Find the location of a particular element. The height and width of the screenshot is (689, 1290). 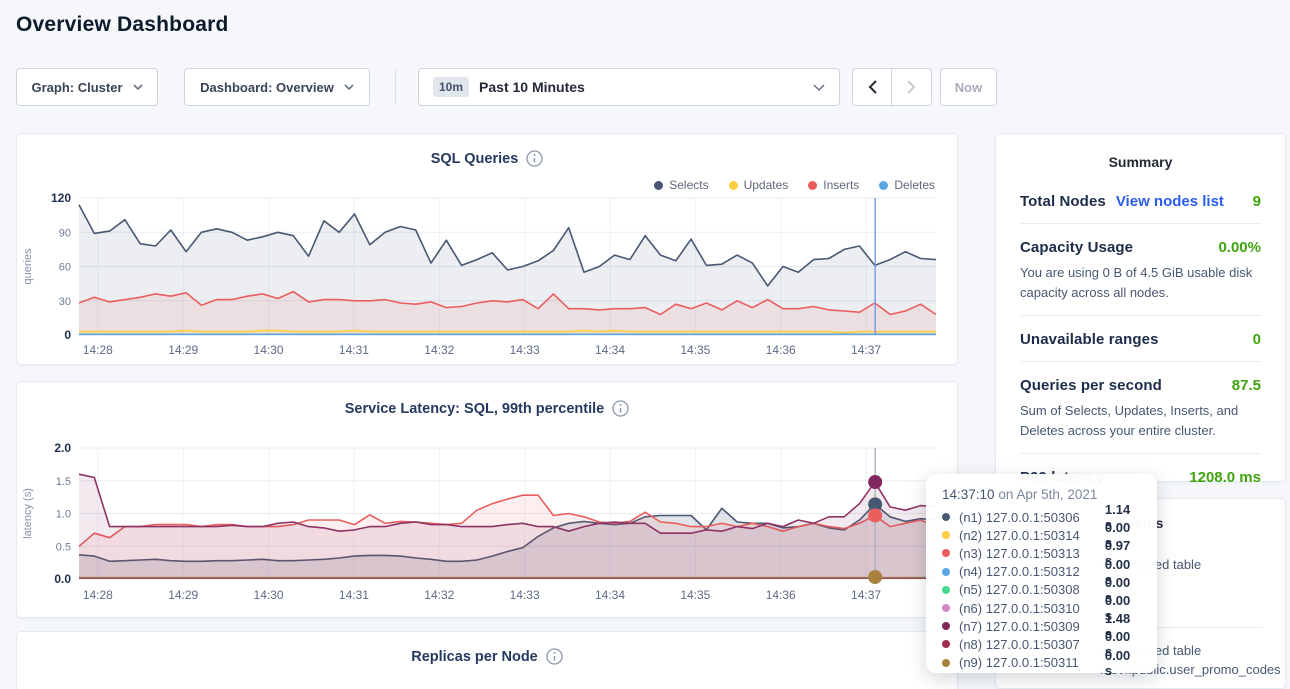

page-title: Overview Dashboard is located at coordinates (122, 24).